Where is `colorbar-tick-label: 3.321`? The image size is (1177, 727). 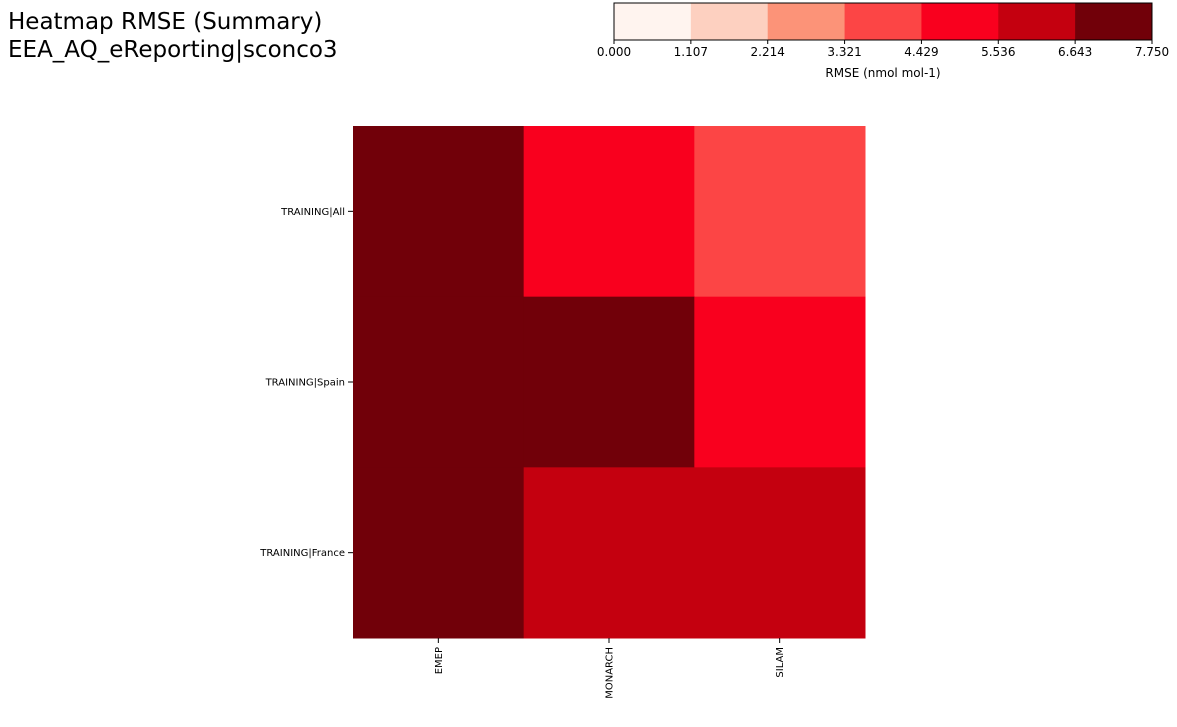 colorbar-tick-label: 3.321 is located at coordinates (844, 52).